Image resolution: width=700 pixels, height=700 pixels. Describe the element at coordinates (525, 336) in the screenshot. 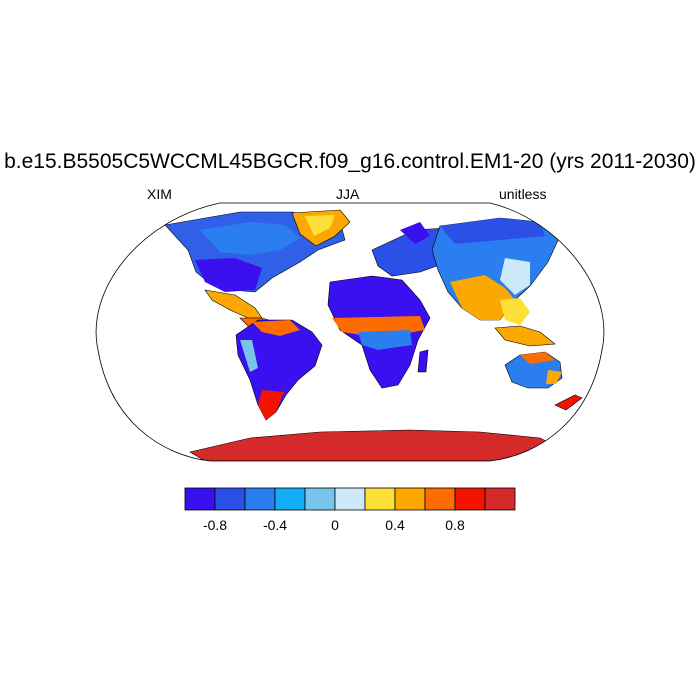

I see `indonesia` at that location.